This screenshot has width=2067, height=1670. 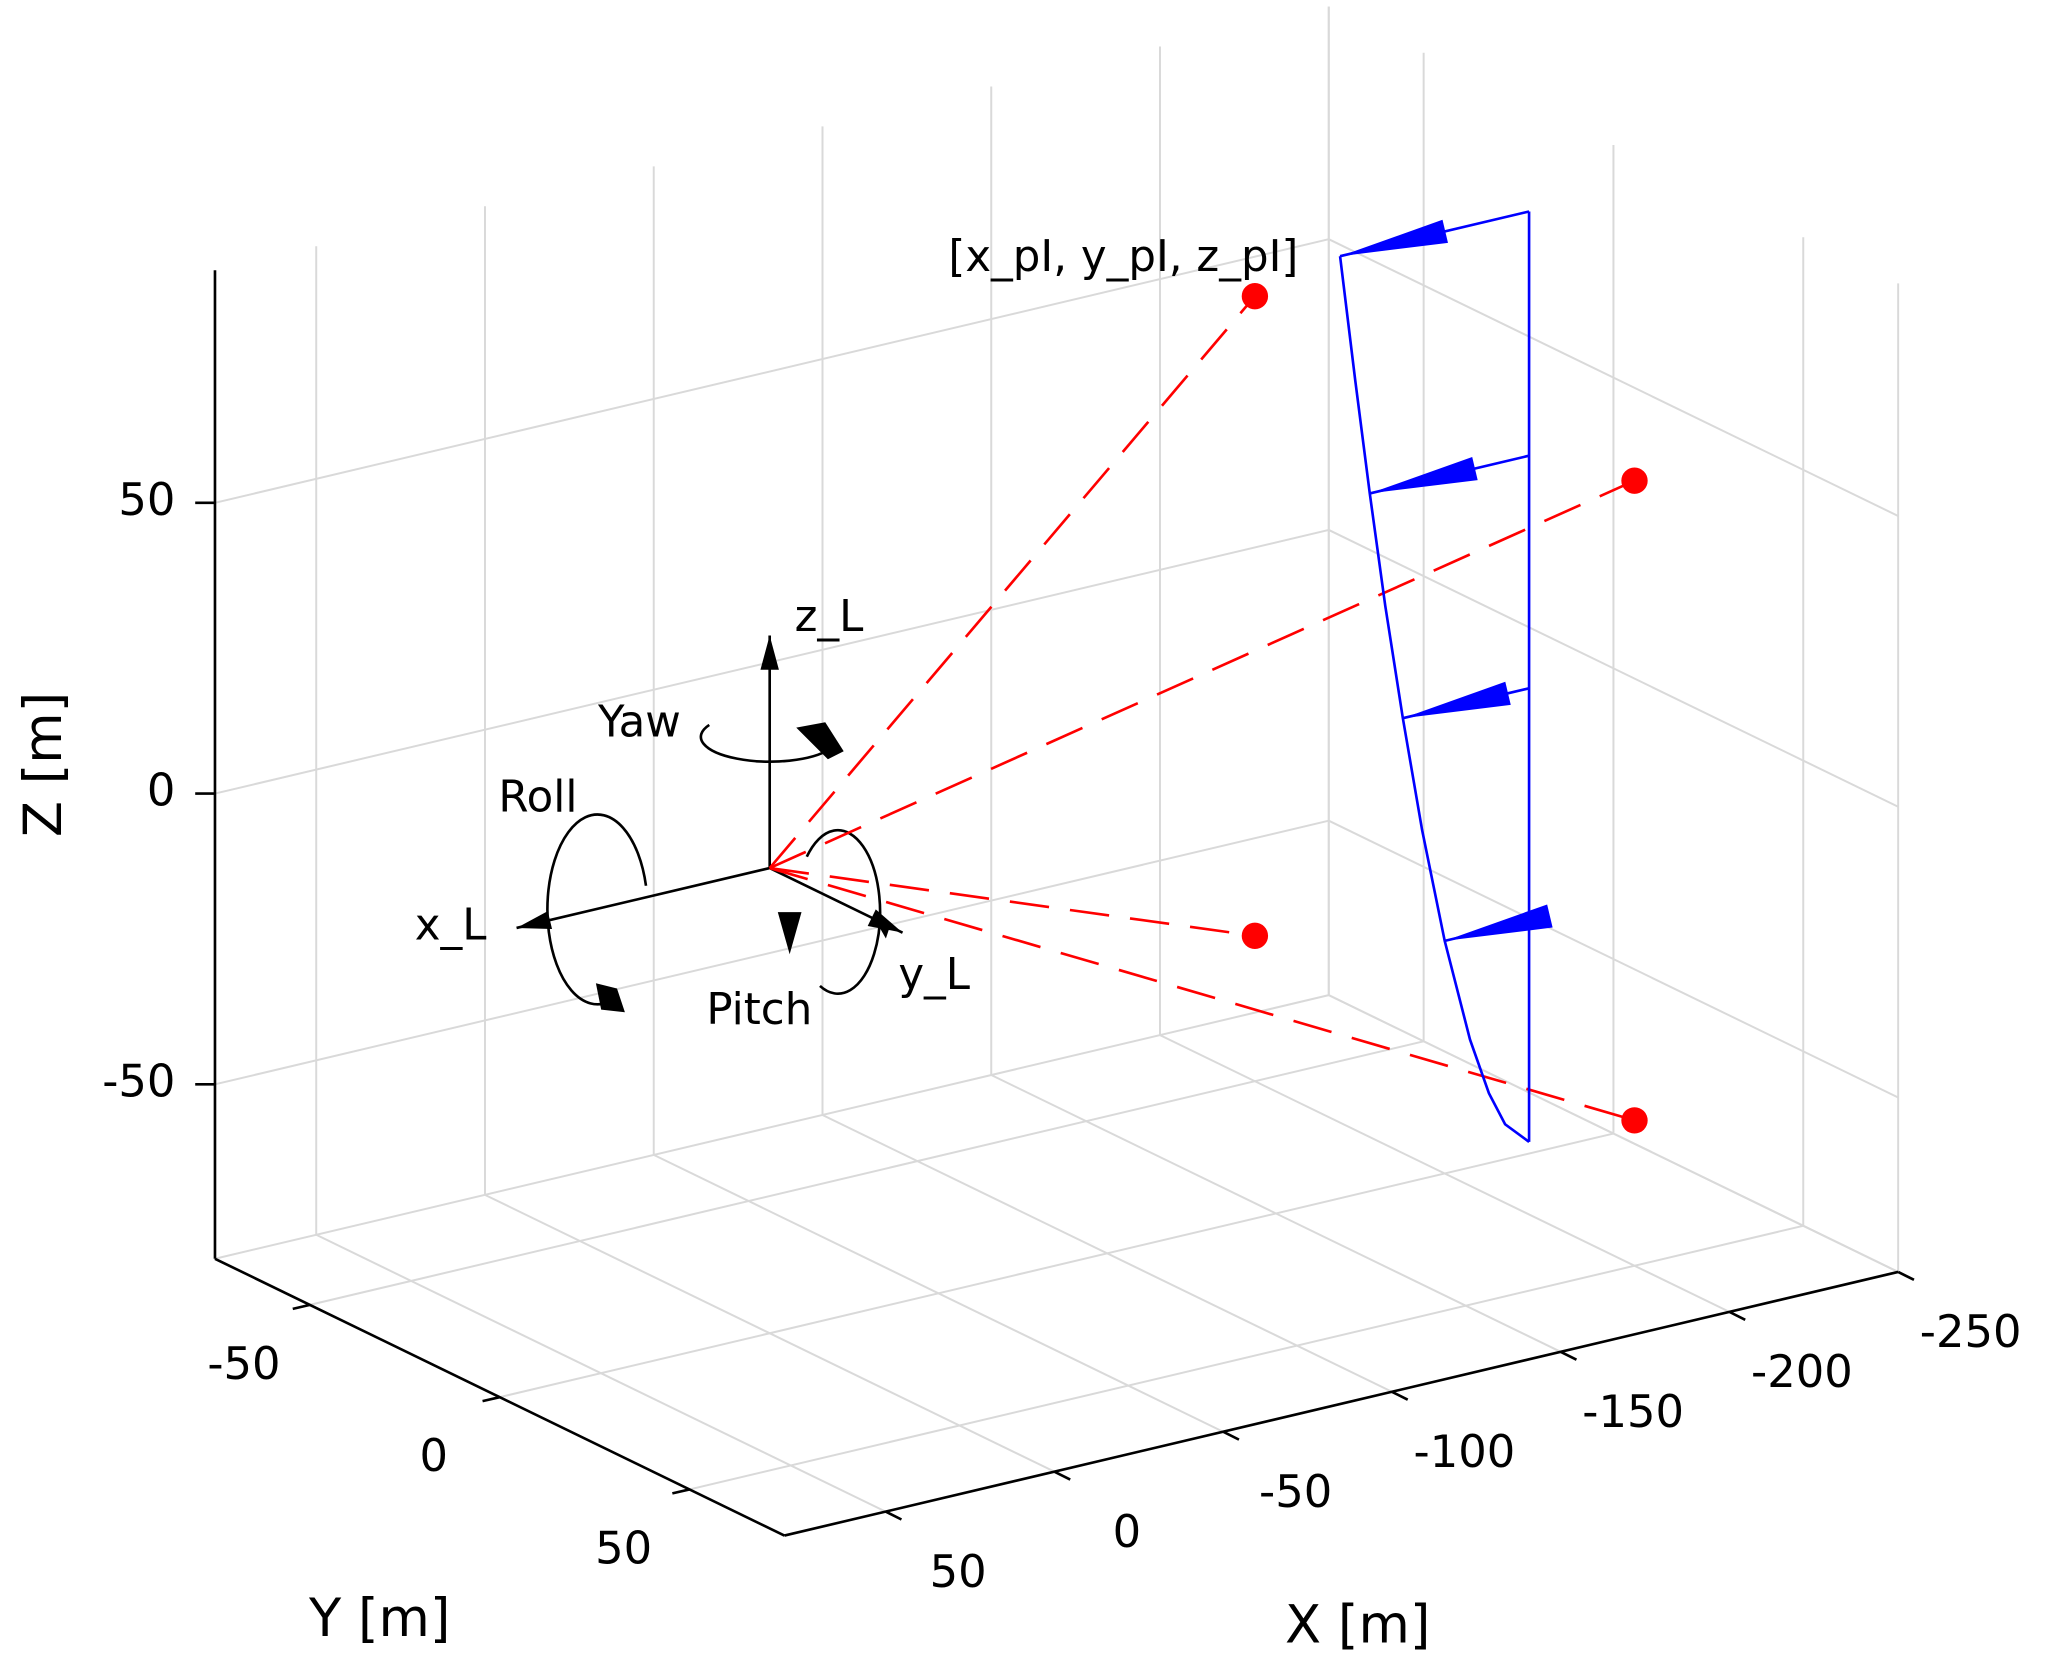 I want to click on x-tick-label: -100, so click(x=1465, y=1451).